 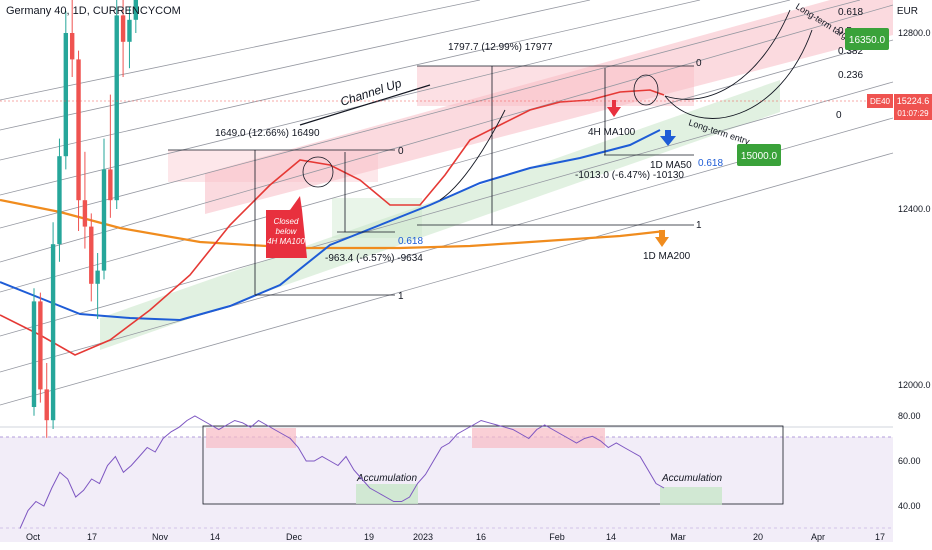 I want to click on currency-label: EUR, so click(x=907, y=11).